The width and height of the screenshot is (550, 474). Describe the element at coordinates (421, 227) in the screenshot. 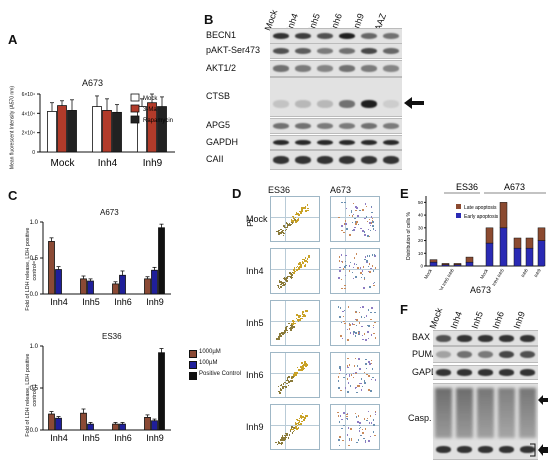

I see `y-tick-label: 30` at that location.